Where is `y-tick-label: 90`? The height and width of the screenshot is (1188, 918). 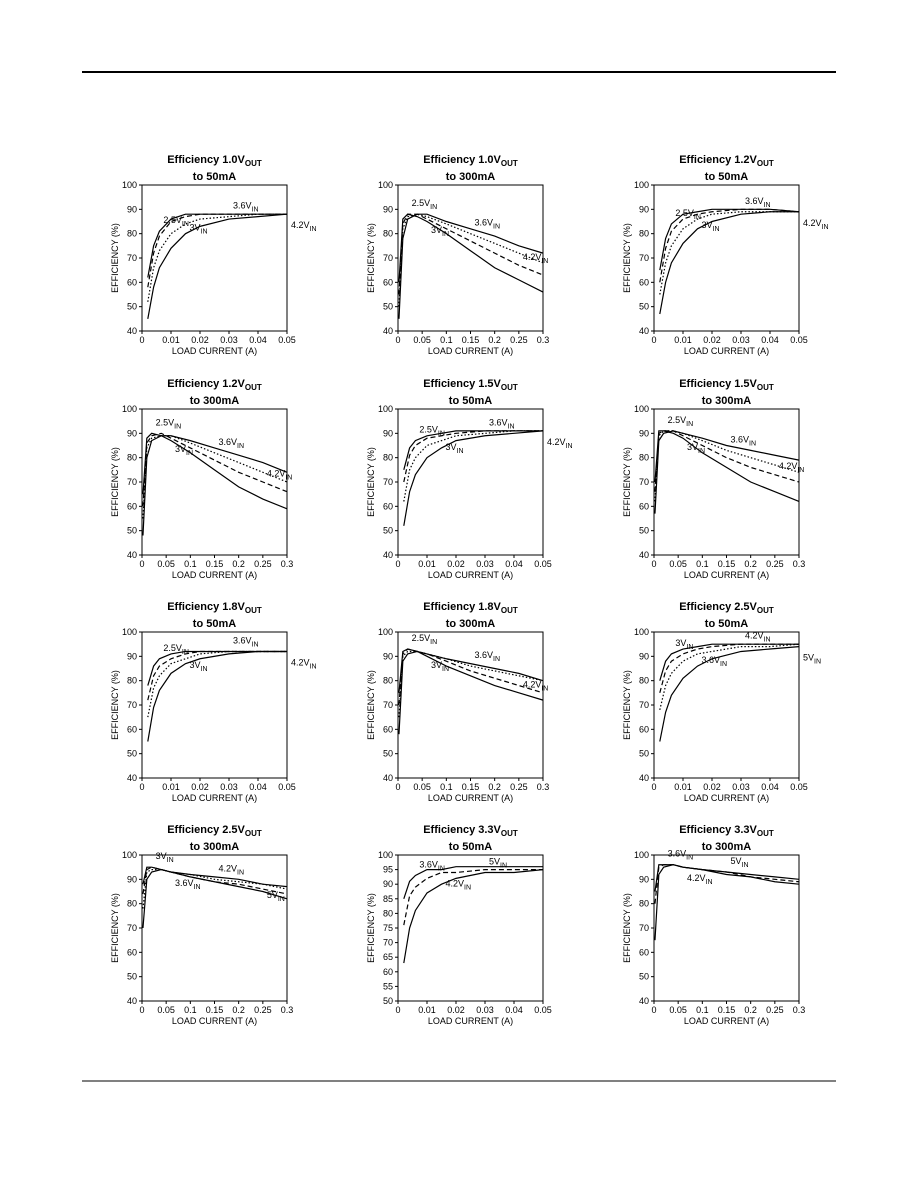
y-tick-label: 90 is located at coordinates (644, 656).